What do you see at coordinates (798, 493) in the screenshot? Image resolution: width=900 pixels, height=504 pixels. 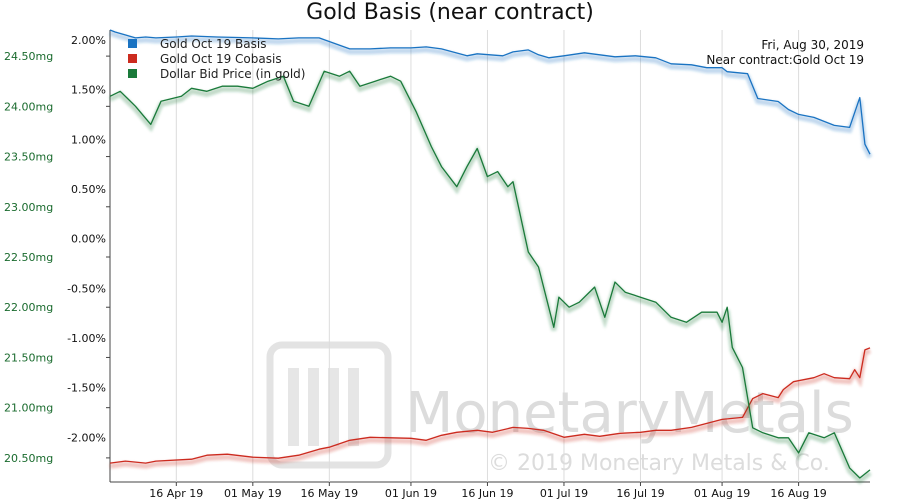 I see `x-tick-label: 16 Aug 19` at bounding box center [798, 493].